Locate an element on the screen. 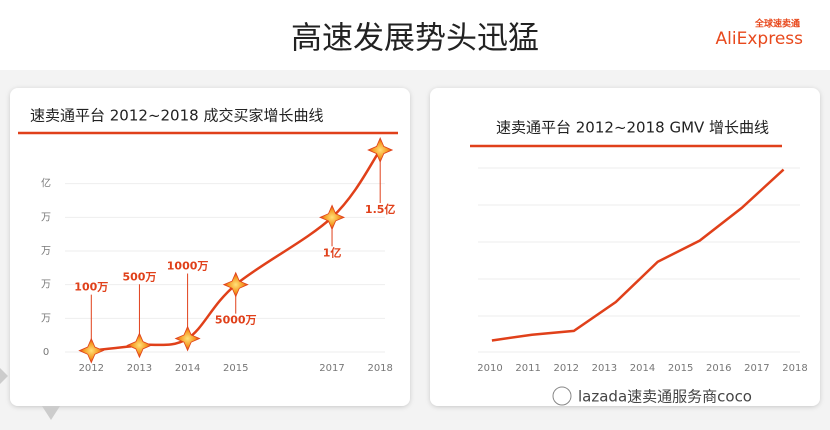 The height and width of the screenshot is (430, 830). line is located at coordinates (638, 255).